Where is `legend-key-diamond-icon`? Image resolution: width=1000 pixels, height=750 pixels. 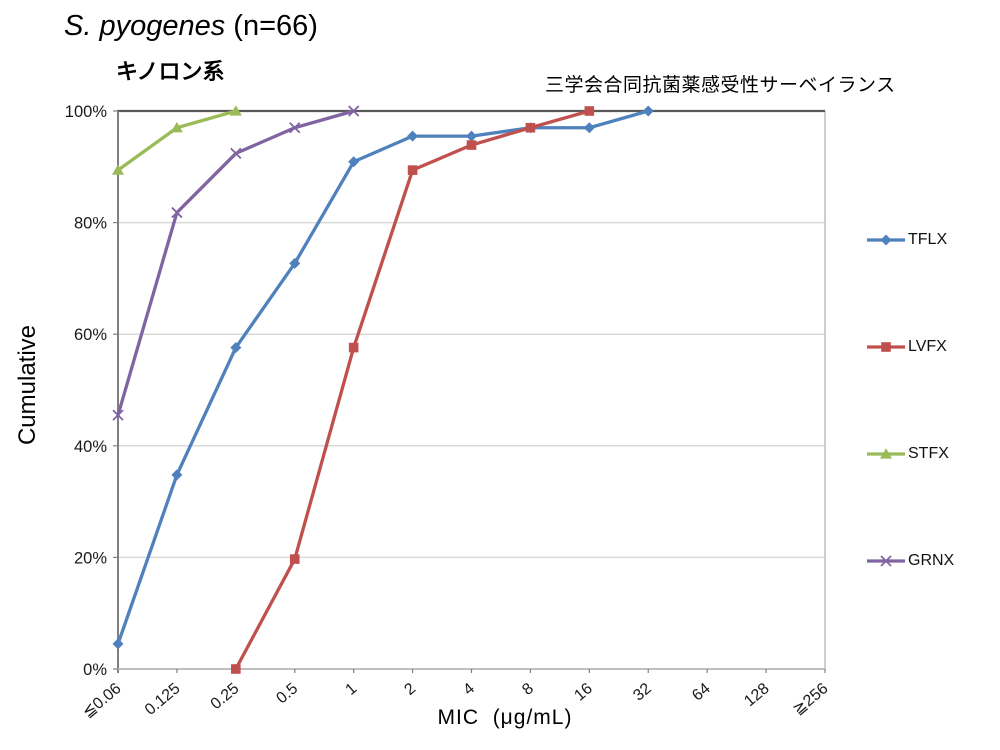 legend-key-diamond-icon is located at coordinates (886, 240).